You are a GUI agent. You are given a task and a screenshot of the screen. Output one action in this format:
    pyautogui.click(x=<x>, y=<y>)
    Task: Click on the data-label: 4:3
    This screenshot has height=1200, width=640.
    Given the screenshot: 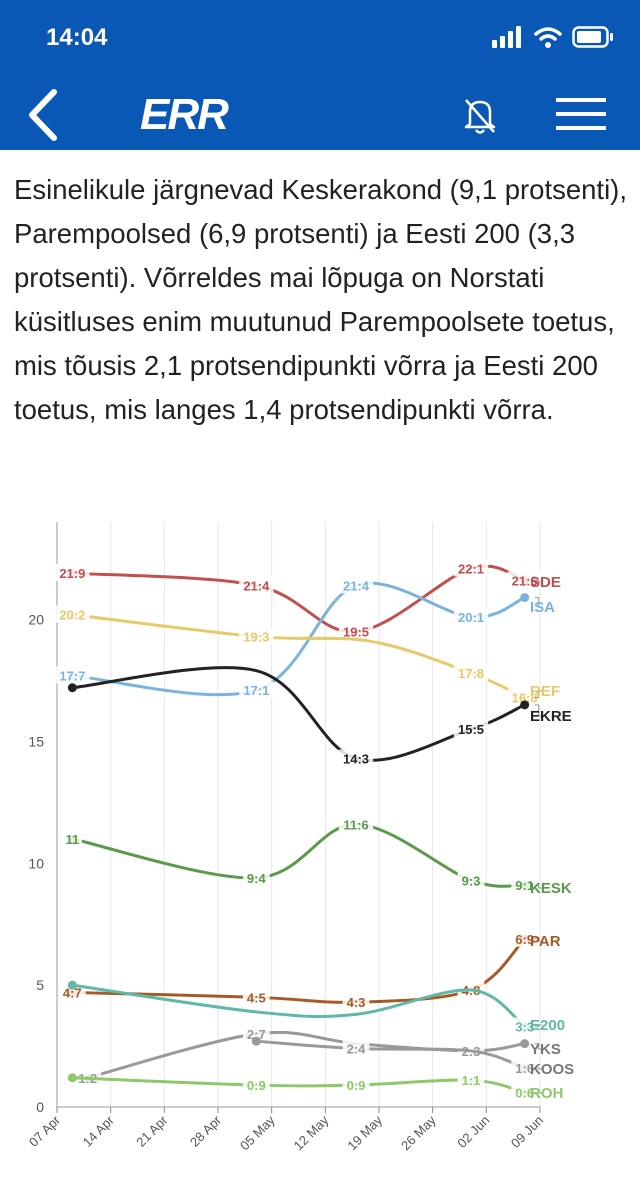 What is the action you would take?
    pyautogui.click(x=356, y=1002)
    